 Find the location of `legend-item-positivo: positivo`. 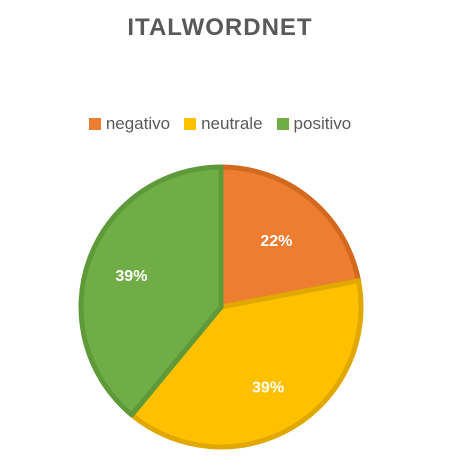

legend-item-positivo: positivo is located at coordinates (314, 124).